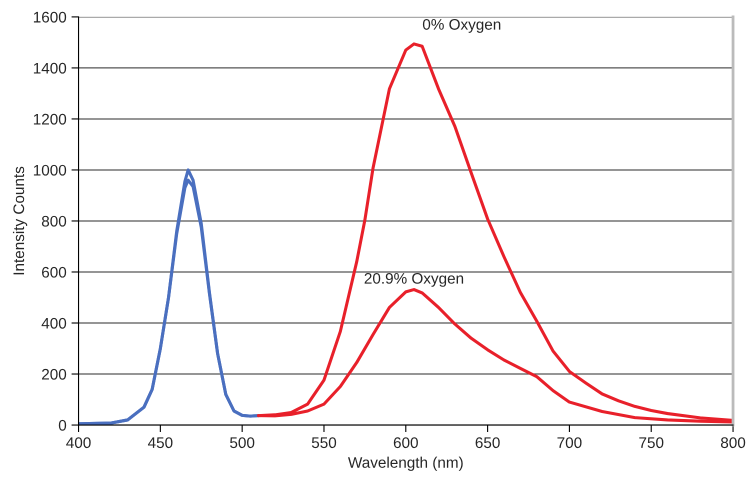 This screenshot has height=483, width=748. Describe the element at coordinates (54, 272) in the screenshot. I see `y-tick-label: 600` at that location.